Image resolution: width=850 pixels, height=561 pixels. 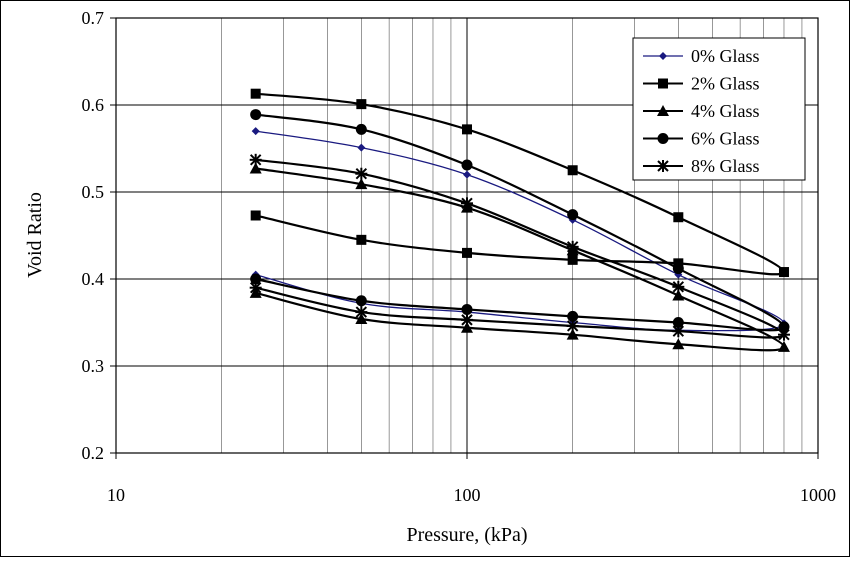 What do you see at coordinates (466, 535) in the screenshot?
I see `x-axis-label: Pressure, (kPa)` at bounding box center [466, 535].